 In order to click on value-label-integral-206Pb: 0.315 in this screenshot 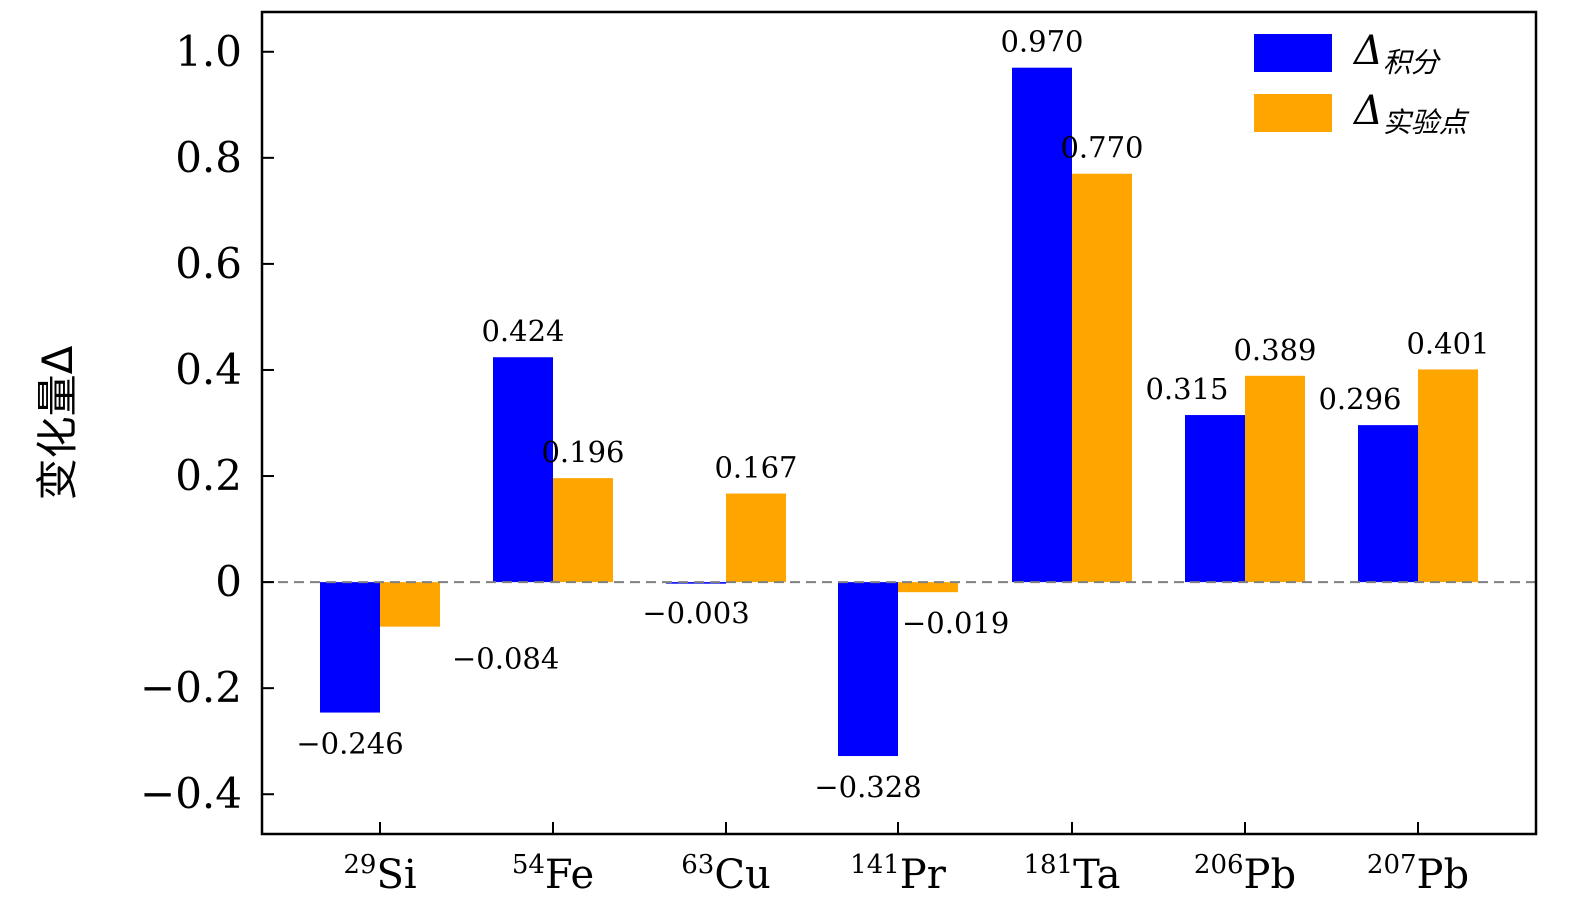, I will do `click(1186, 389)`.